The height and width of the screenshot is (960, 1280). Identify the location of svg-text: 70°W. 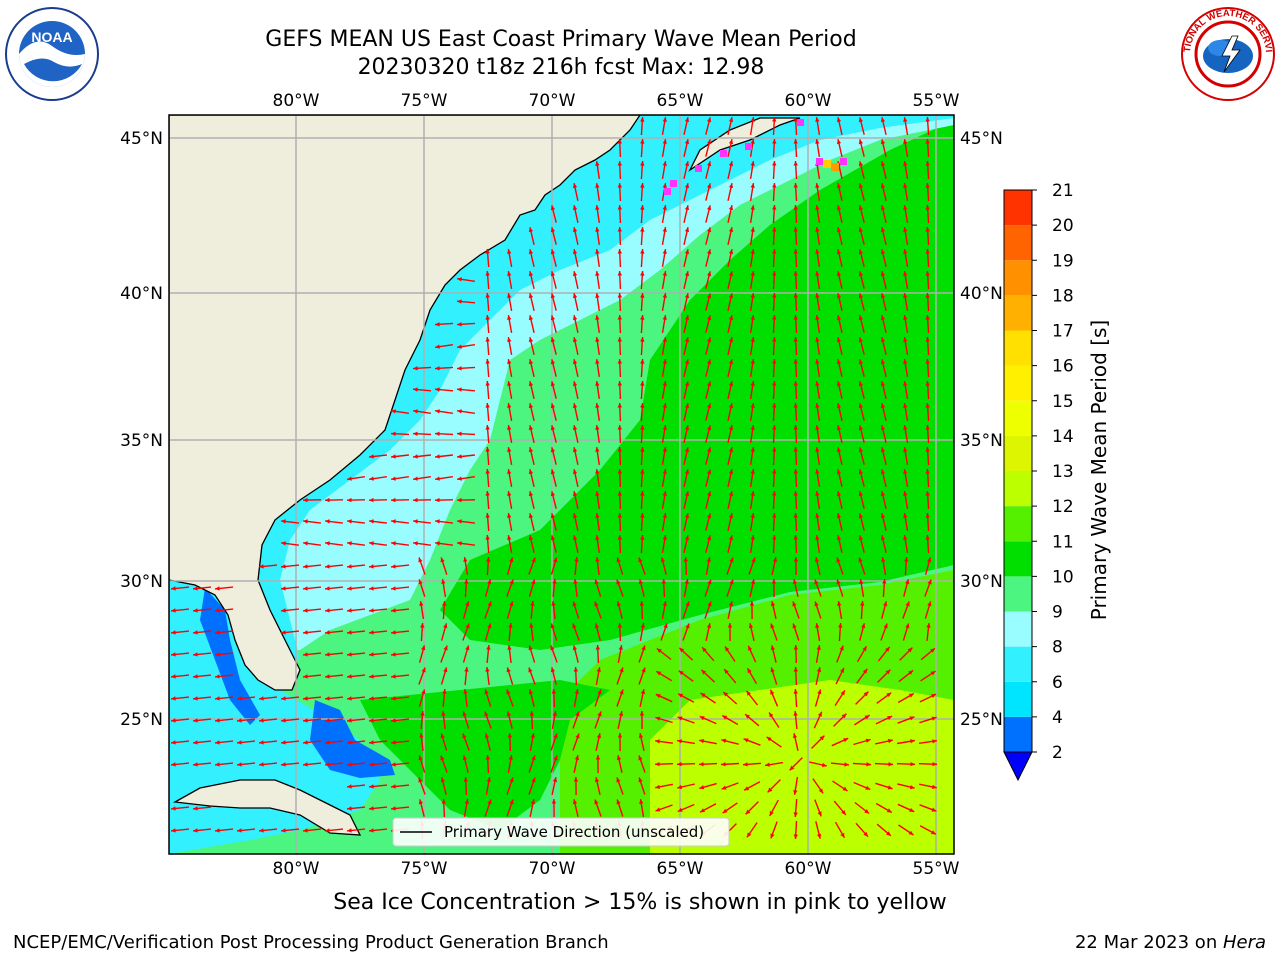
(552, 101).